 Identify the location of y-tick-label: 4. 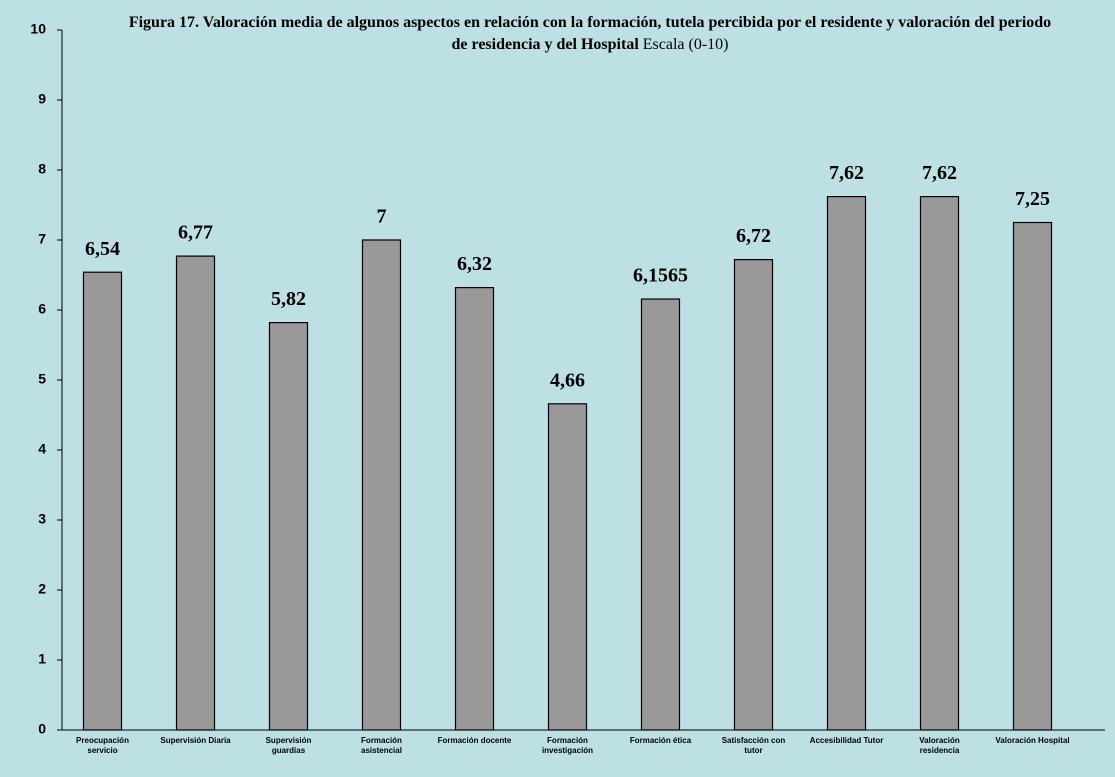
(42, 449).